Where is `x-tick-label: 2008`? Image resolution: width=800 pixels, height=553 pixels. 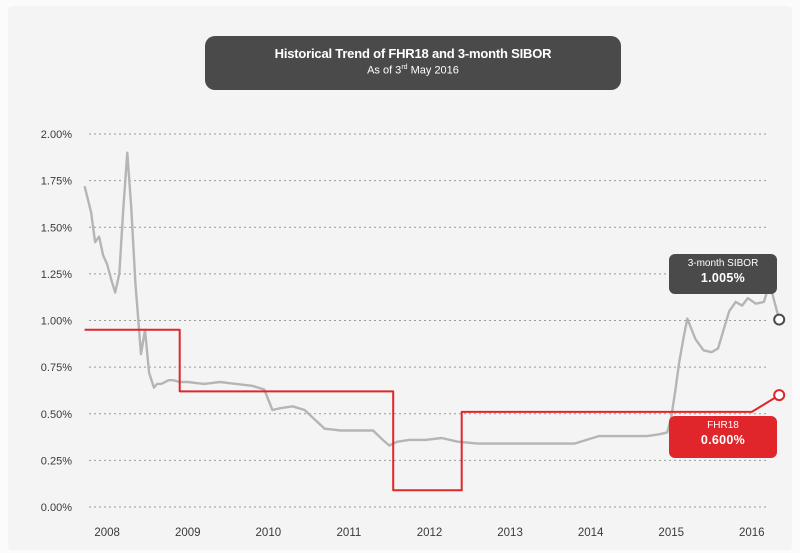 x-tick-label: 2008 is located at coordinates (107, 533).